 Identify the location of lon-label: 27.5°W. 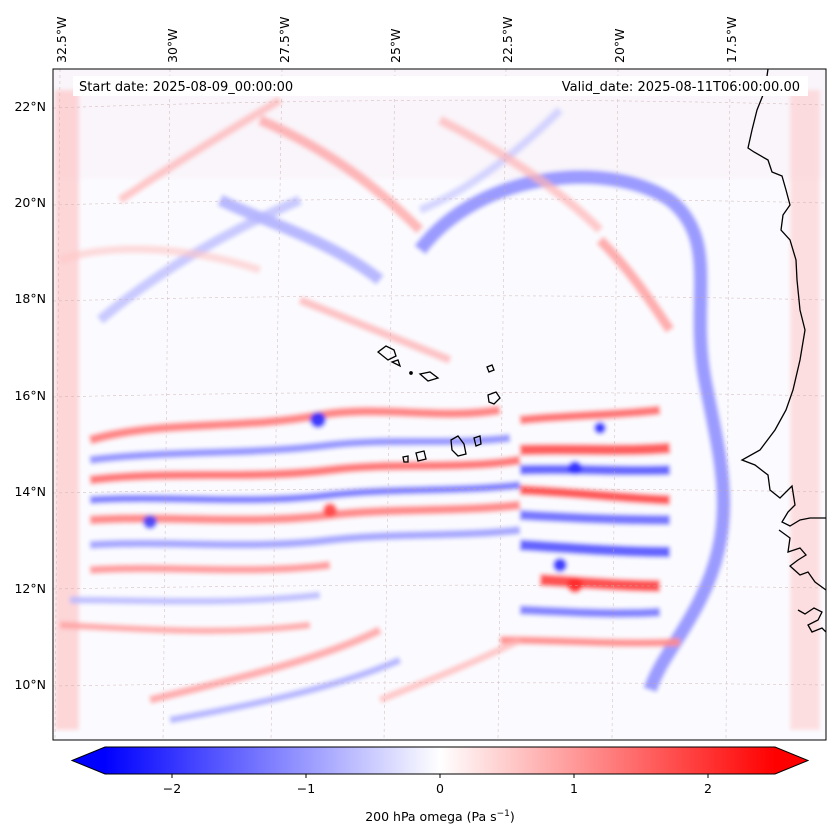
(284, 40).